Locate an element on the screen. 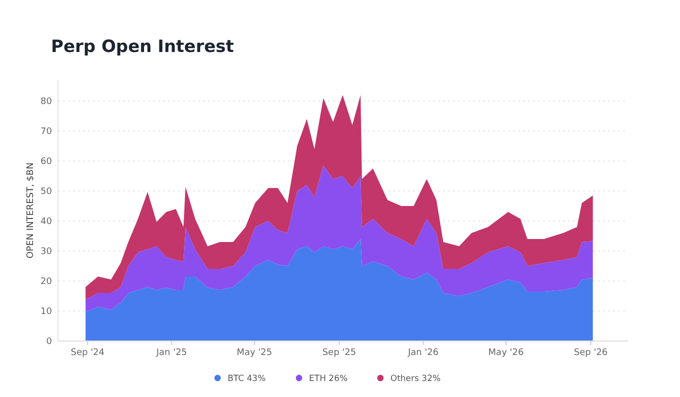  y-tick-label: 60 is located at coordinates (46, 162).